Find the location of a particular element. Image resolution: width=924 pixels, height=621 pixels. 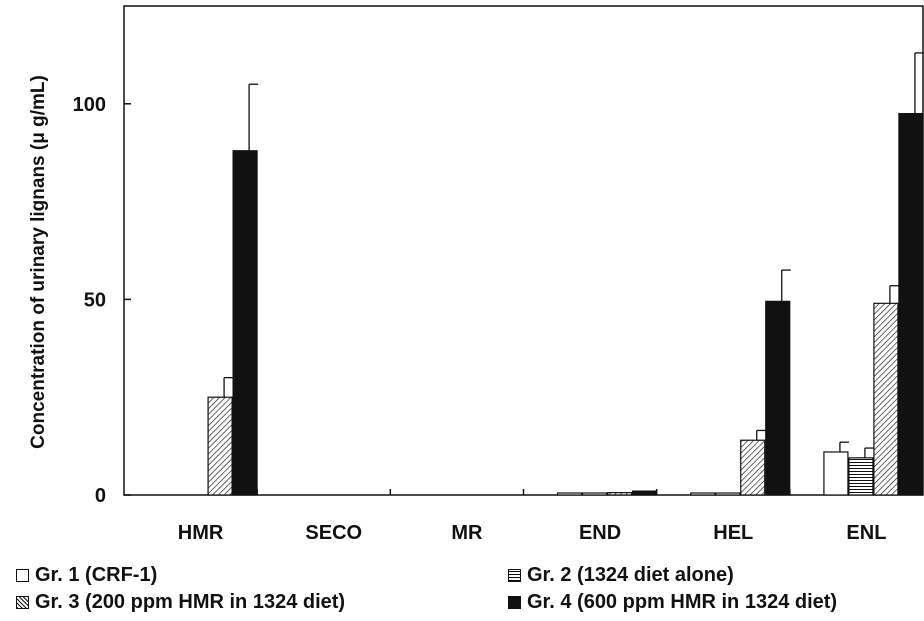

legend-item-gr1: Gr. 1 (CRF-1) is located at coordinates (86, 575).